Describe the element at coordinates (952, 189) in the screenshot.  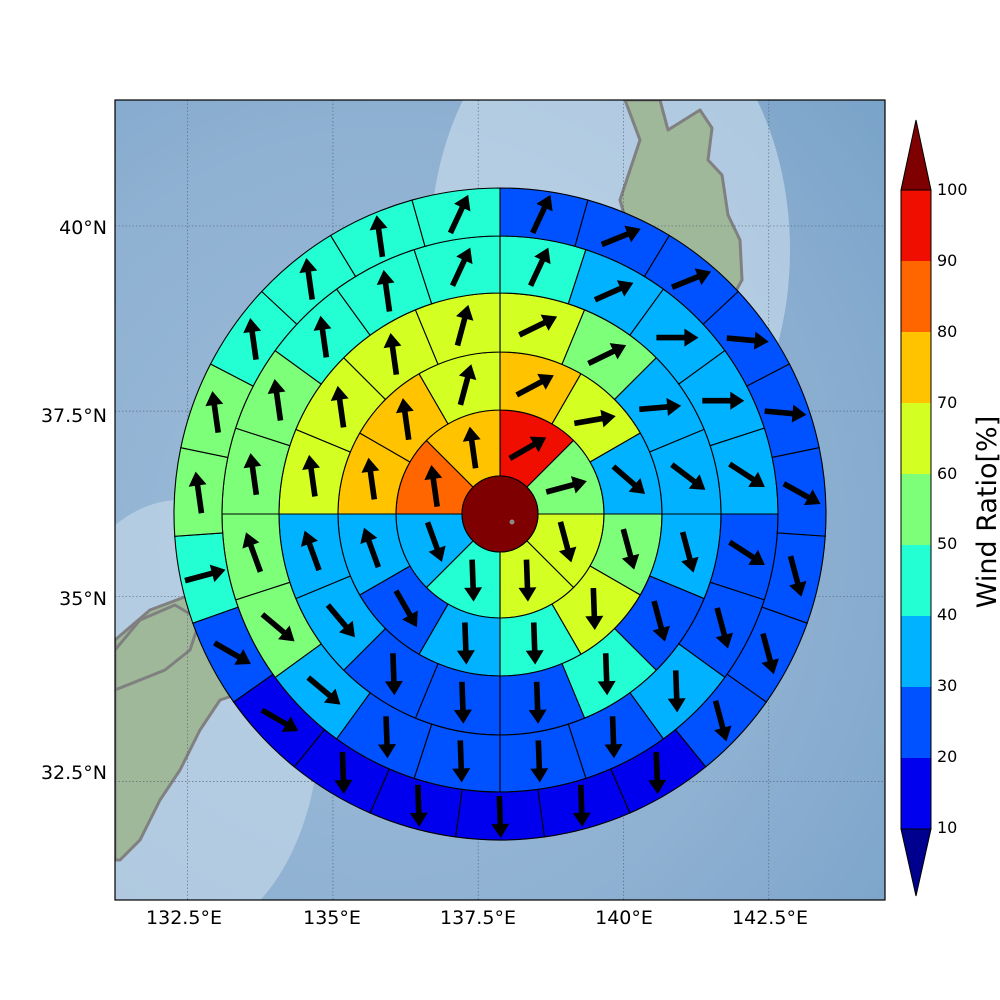
I see `colorbar-tick-label: 100` at that location.